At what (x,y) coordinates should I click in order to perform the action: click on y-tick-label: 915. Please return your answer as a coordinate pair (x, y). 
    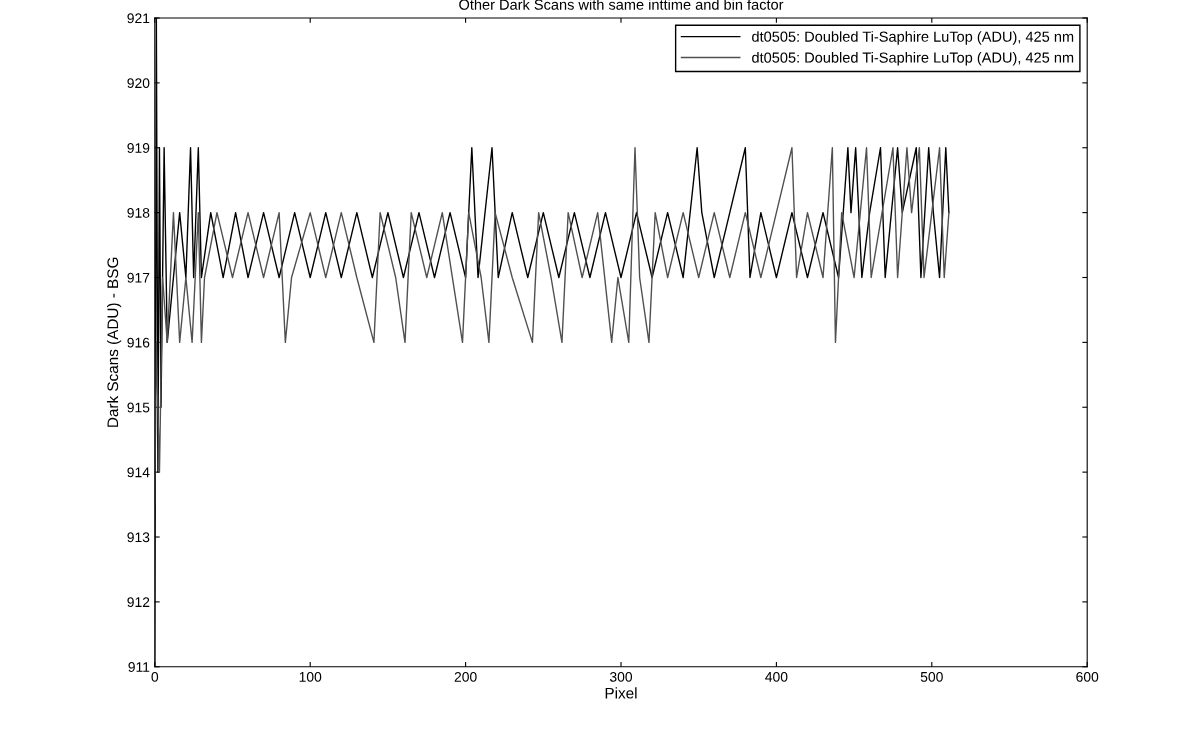
    Looking at the image, I should click on (138, 407).